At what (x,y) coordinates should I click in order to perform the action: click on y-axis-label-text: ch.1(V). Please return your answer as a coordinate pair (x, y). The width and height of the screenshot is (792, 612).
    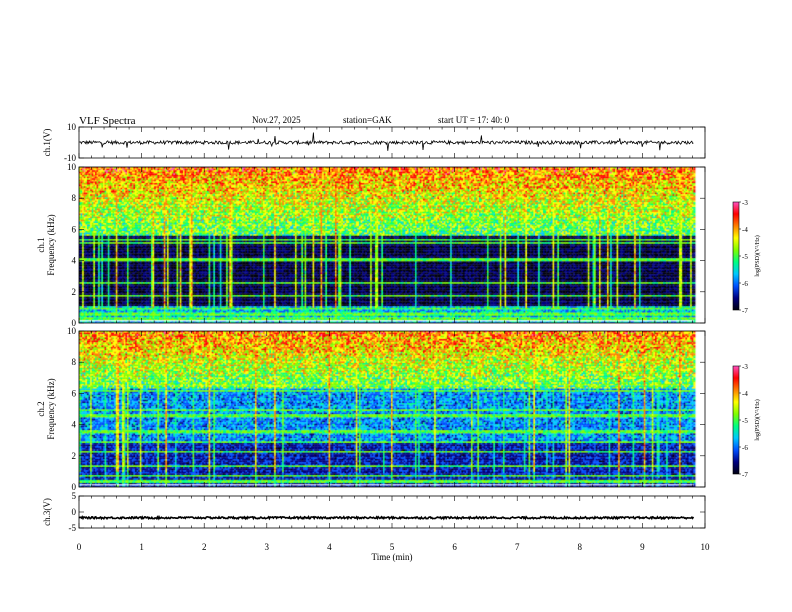
    Looking at the image, I should click on (47, 143).